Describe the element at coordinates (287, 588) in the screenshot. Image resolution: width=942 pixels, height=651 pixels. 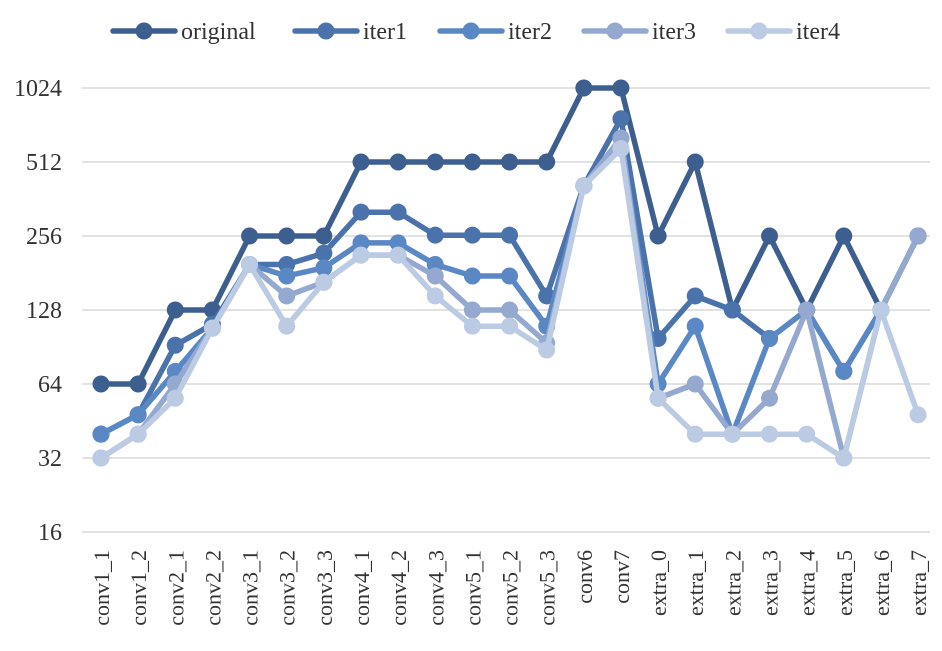
I see `x-tick-label: conv3_2` at that location.